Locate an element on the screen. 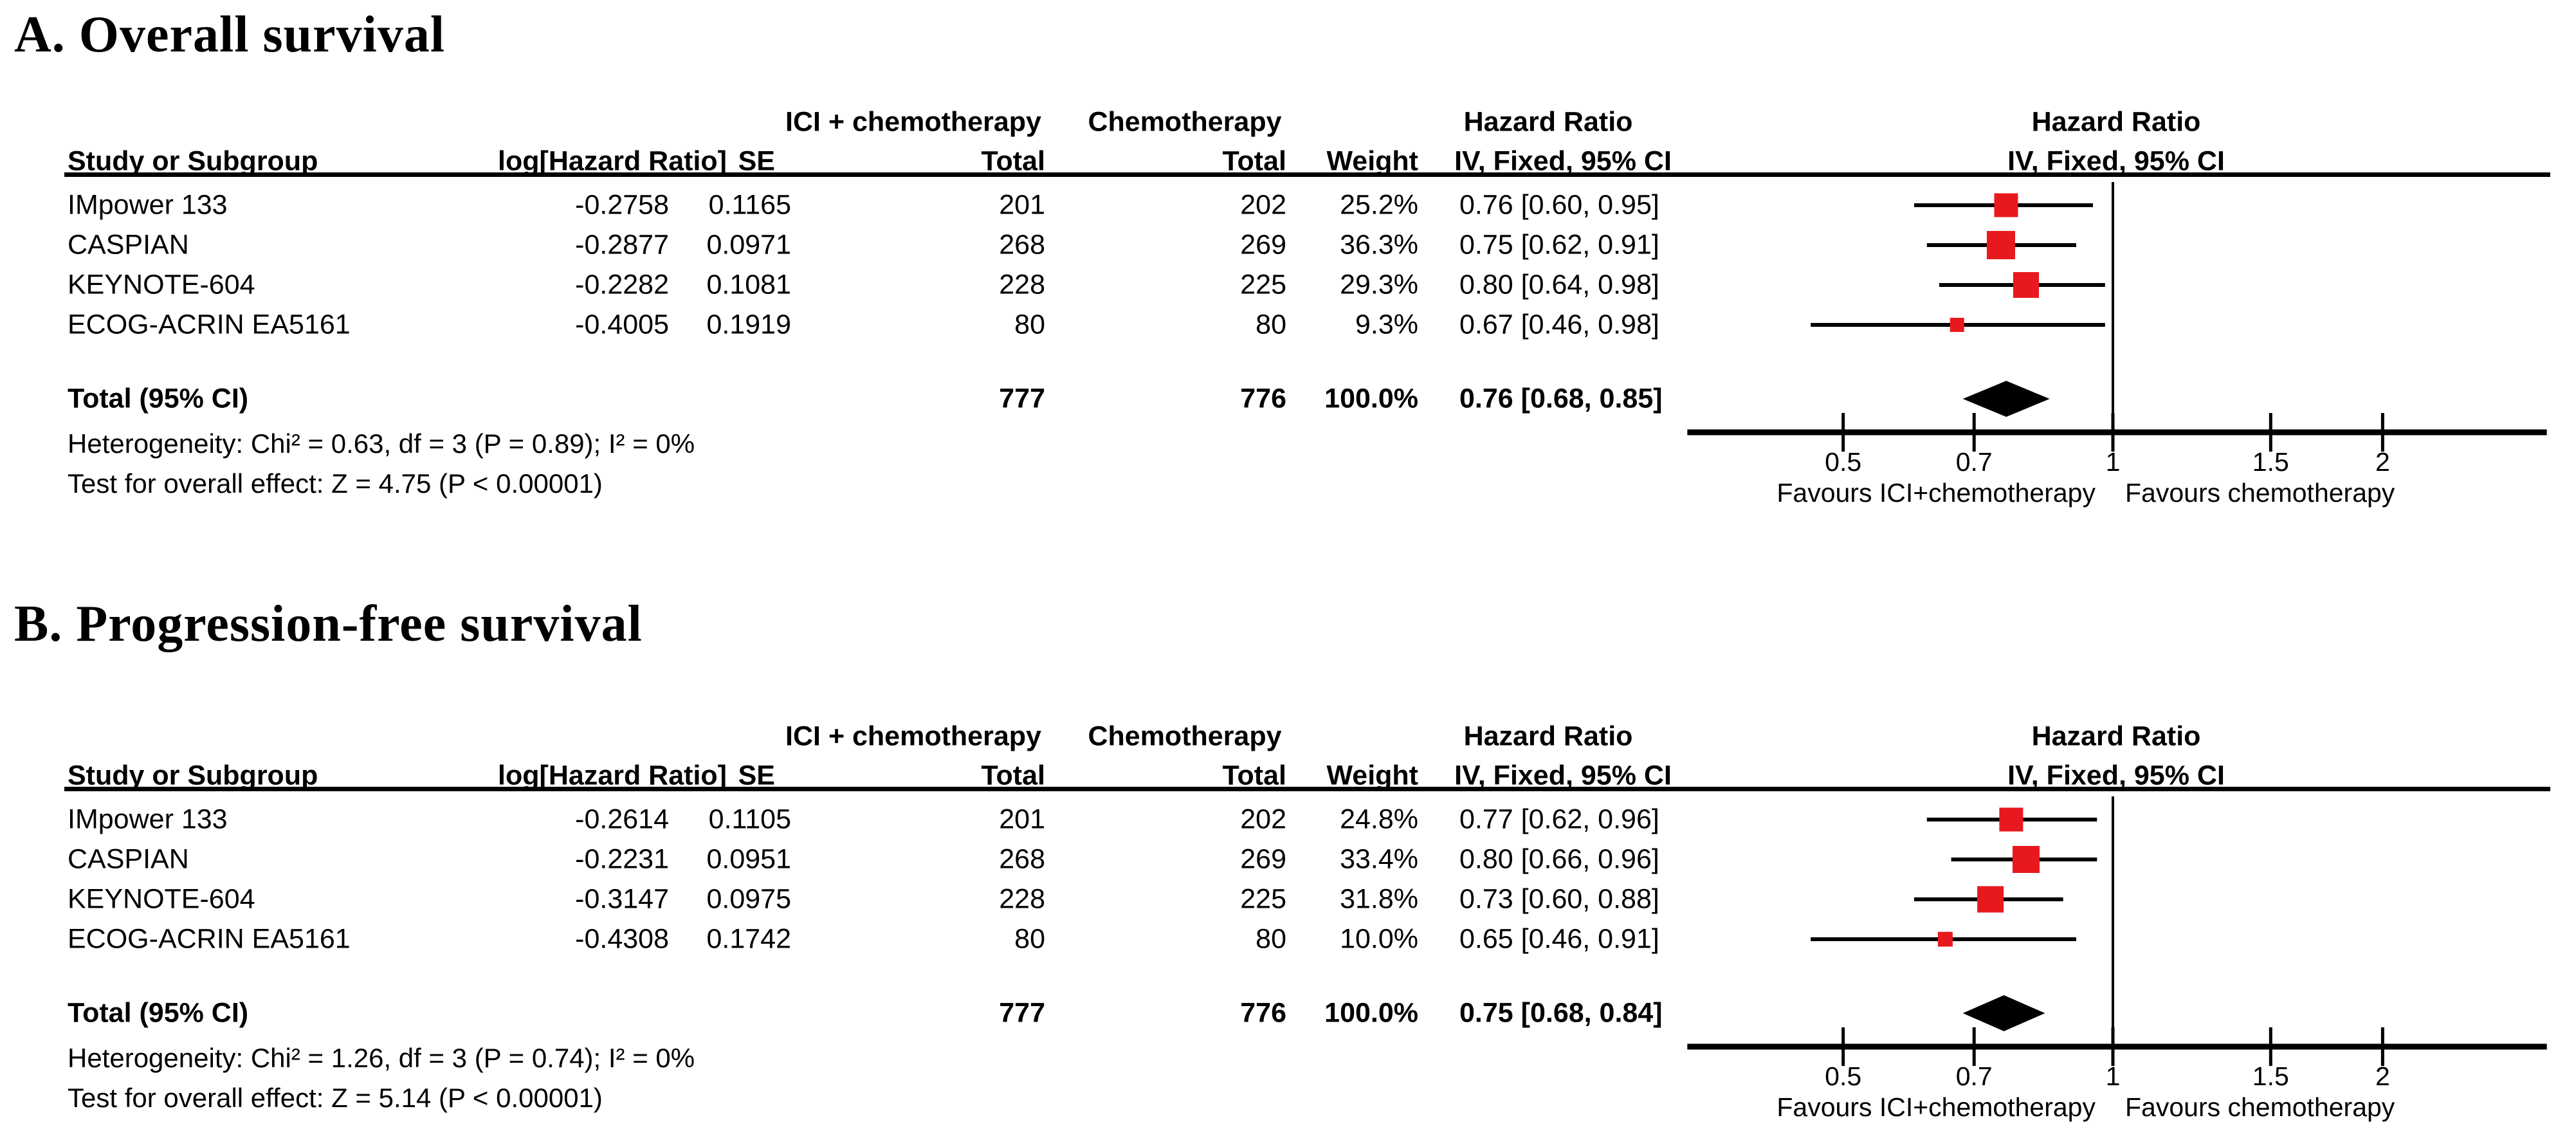 The height and width of the screenshot is (1138, 2576). study-row-se: 0.1742 is located at coordinates (748, 939).